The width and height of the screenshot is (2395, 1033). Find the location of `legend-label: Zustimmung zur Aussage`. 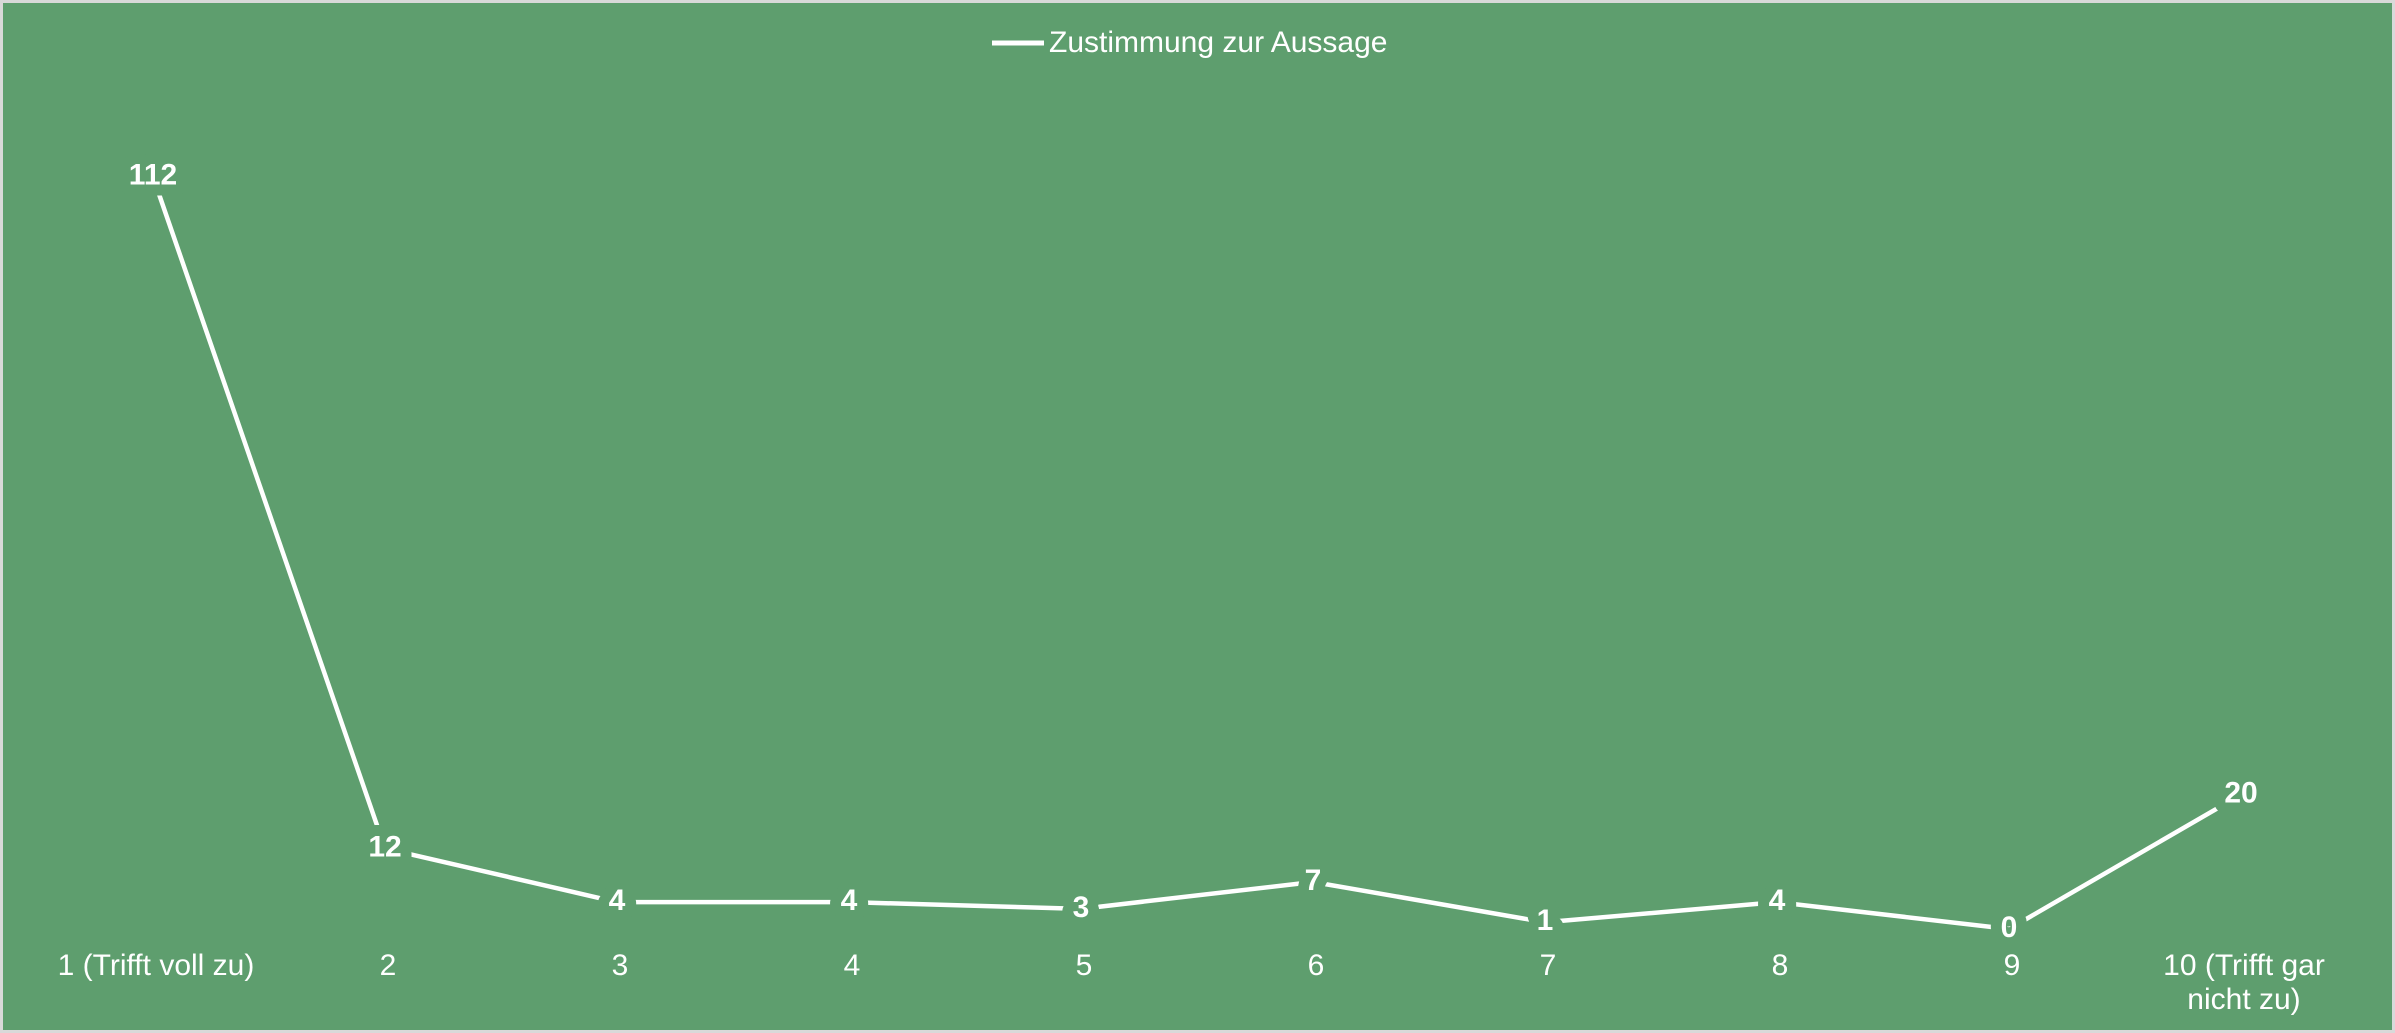

legend-label: Zustimmung zur Aussage is located at coordinates (1218, 42).